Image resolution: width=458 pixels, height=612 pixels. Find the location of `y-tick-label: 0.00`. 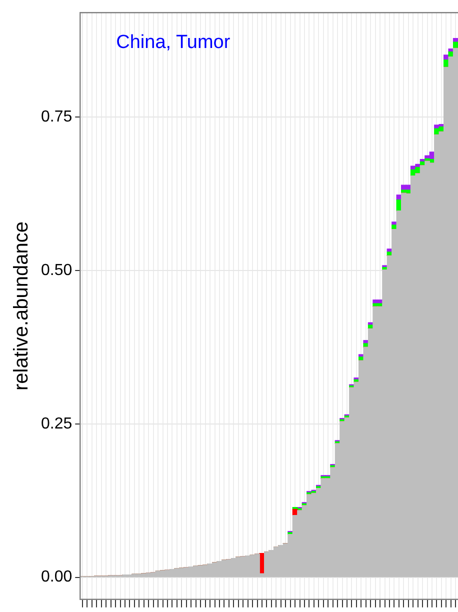

y-tick-label: 0.00 is located at coordinates (56, 577).